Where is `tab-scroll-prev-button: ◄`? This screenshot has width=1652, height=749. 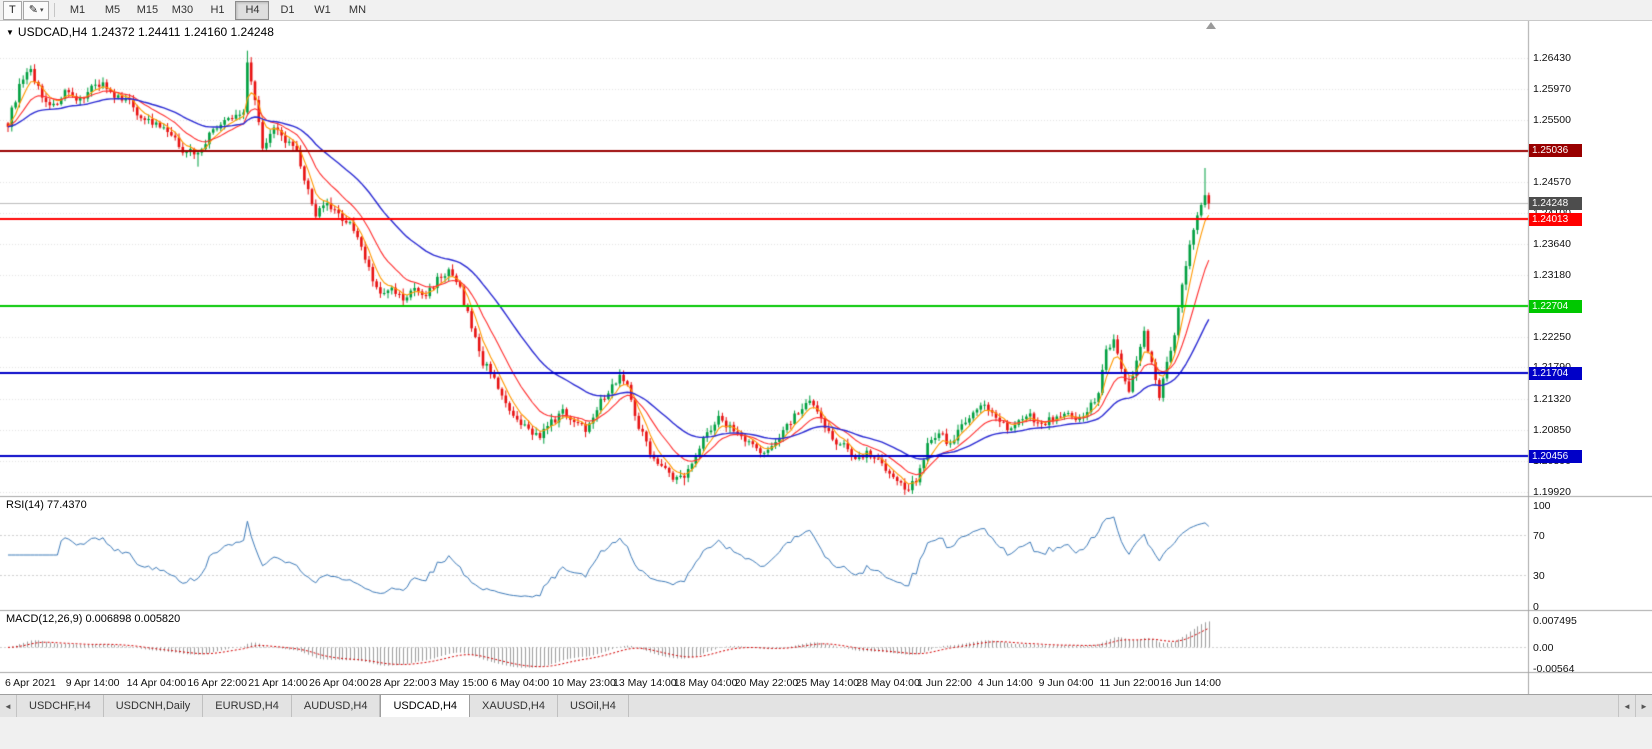
tab-scroll-prev-button: ◄ is located at coordinates (1626, 706).